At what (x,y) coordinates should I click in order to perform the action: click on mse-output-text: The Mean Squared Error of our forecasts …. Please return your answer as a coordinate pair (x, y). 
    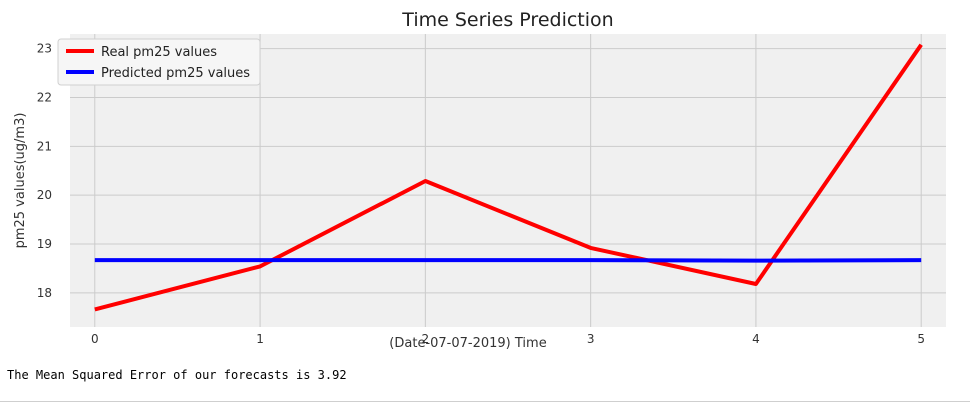
    Looking at the image, I should click on (177, 375).